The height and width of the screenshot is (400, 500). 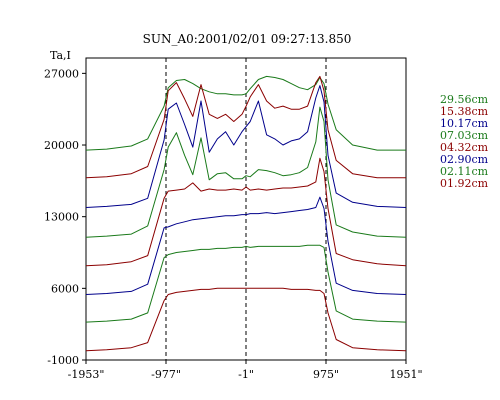 What do you see at coordinates (405, 374) in the screenshot?
I see `x-tick-label-4: 1951"` at bounding box center [405, 374].